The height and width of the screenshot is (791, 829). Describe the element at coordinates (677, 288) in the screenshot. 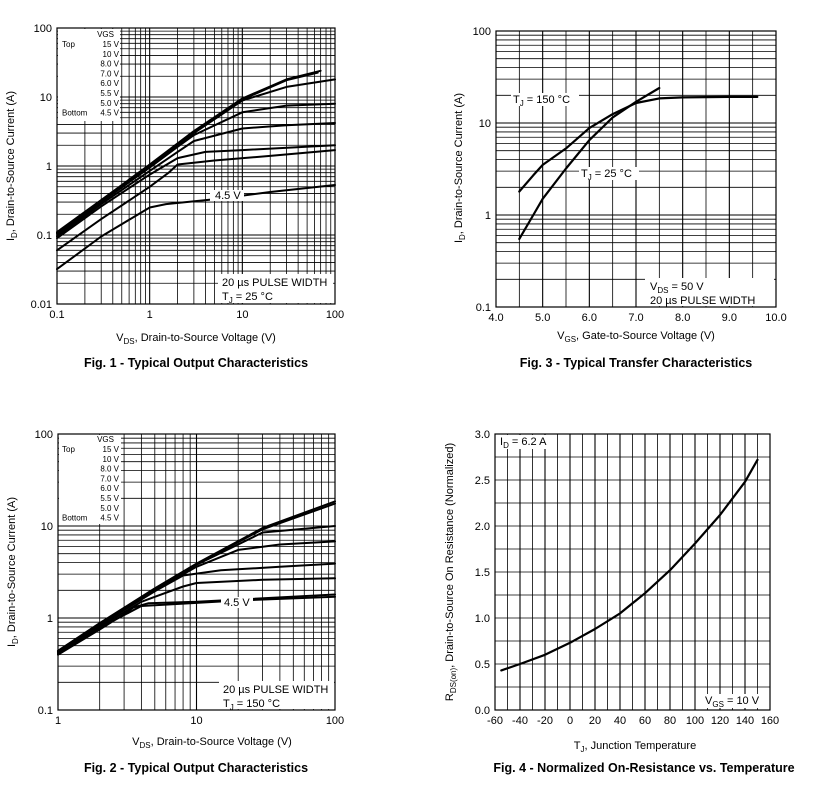

I see `fig3-vds-note: VDS = 50 V` at that location.